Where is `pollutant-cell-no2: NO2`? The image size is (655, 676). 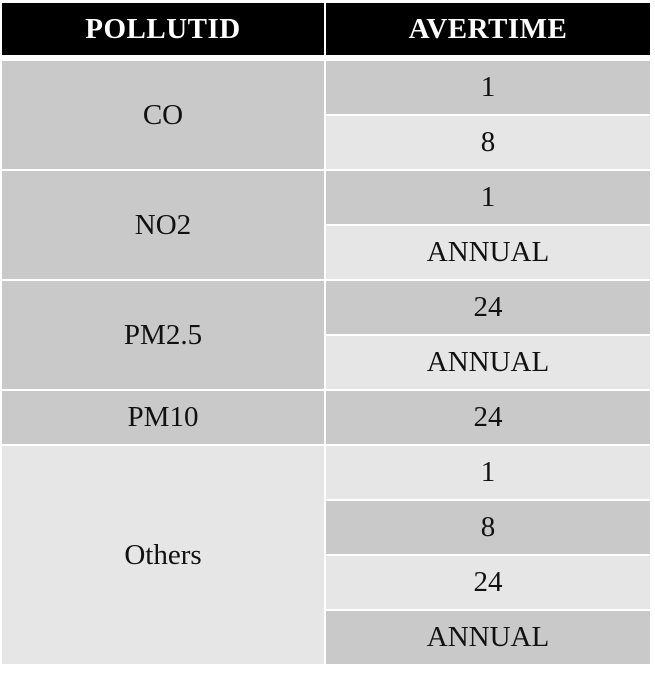
pollutant-cell-no2: NO2 is located at coordinates (164, 225).